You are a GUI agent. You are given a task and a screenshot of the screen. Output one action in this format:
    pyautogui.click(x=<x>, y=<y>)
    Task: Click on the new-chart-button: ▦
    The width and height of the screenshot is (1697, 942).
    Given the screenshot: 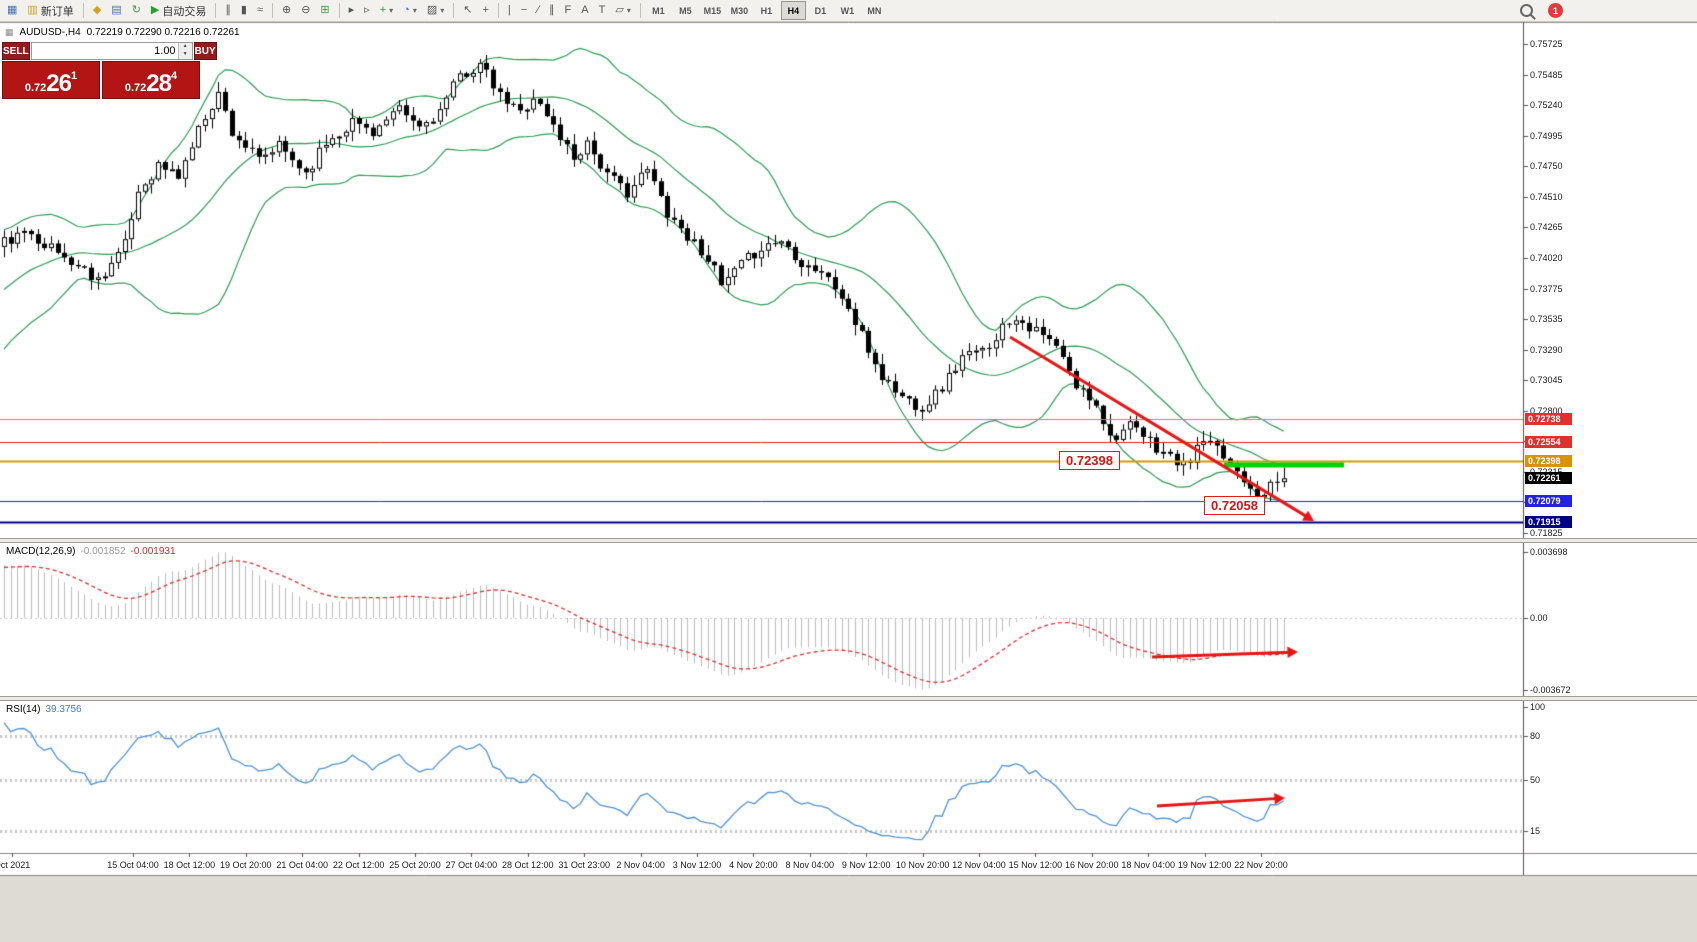 What is the action you would take?
    pyautogui.click(x=12, y=10)
    